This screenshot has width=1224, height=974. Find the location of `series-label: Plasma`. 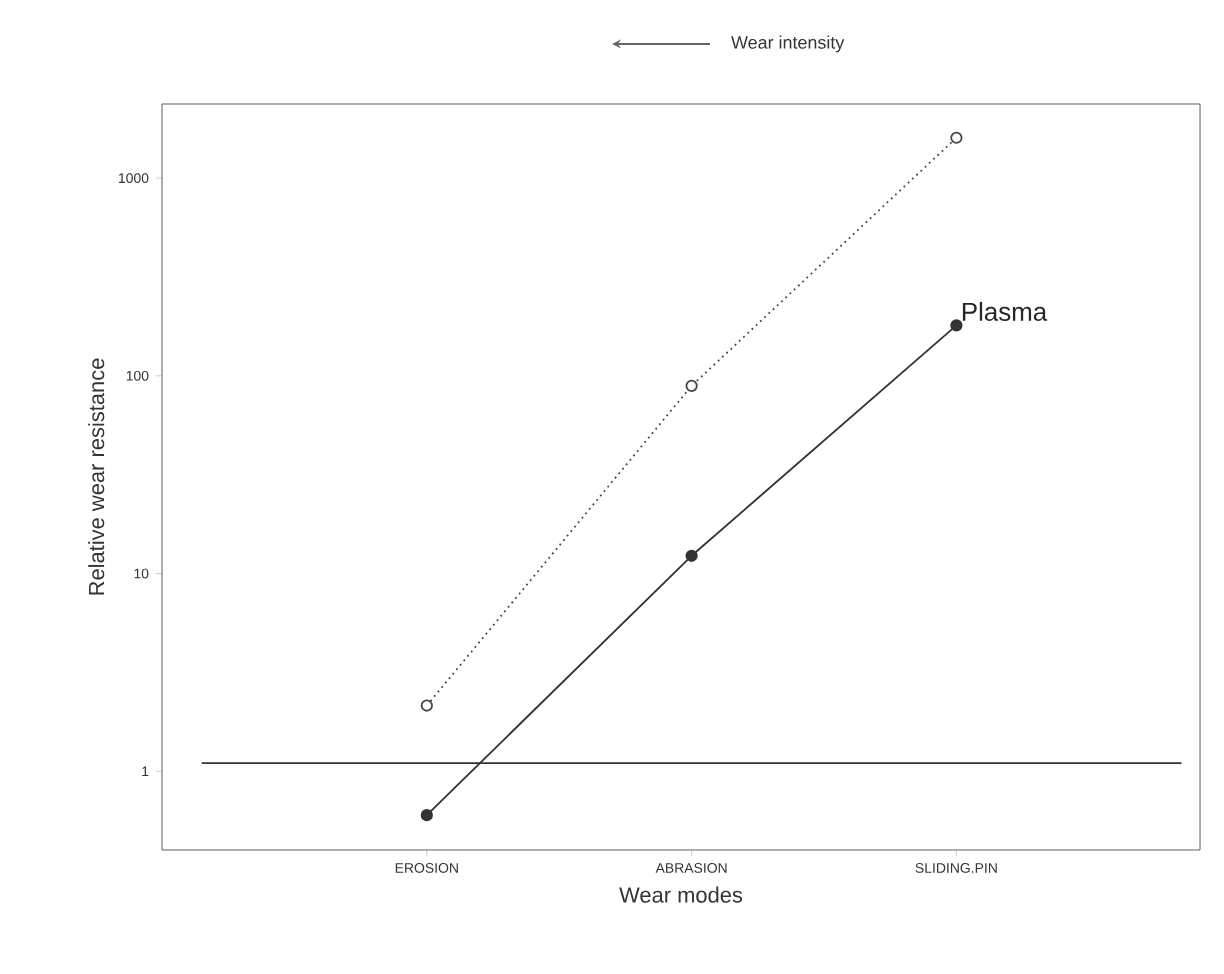

series-label: Plasma is located at coordinates (1005, 311).